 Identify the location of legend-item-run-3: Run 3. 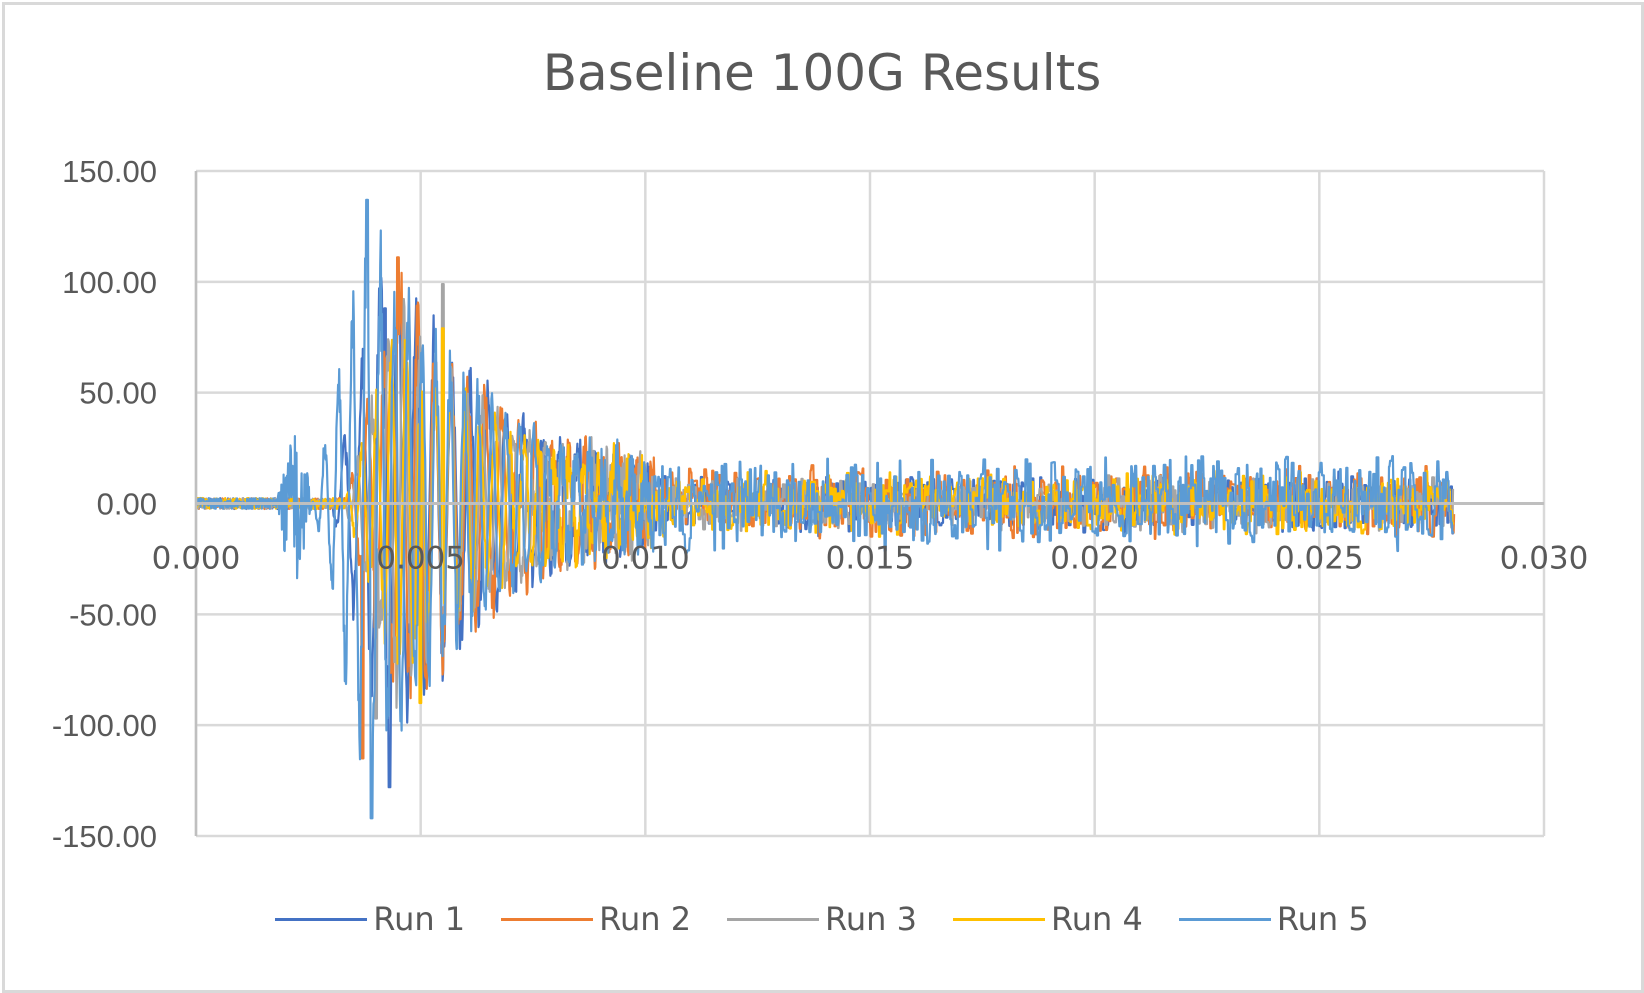
(822, 919).